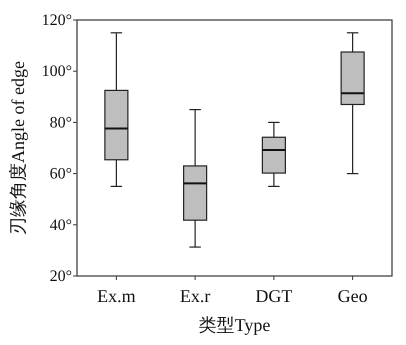 The width and height of the screenshot is (406, 345). What do you see at coordinates (195, 296) in the screenshot?
I see `x-tick-label: Ex.r` at bounding box center [195, 296].